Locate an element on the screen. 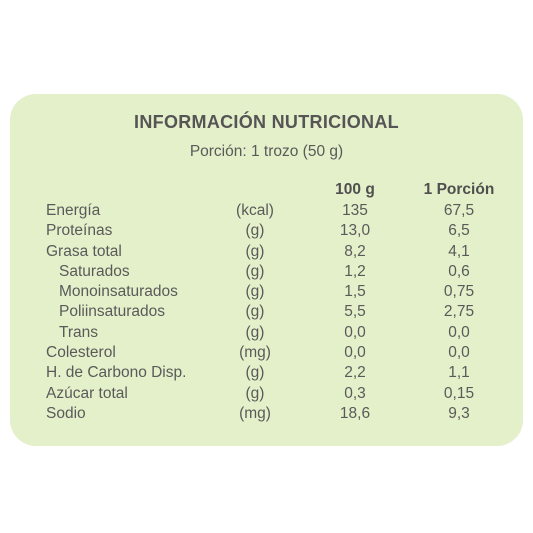 Image resolution: width=533 pixels, height=533 pixels. nutrition-title: INFORMACIÓN NUTRICIONAL is located at coordinates (266, 122).